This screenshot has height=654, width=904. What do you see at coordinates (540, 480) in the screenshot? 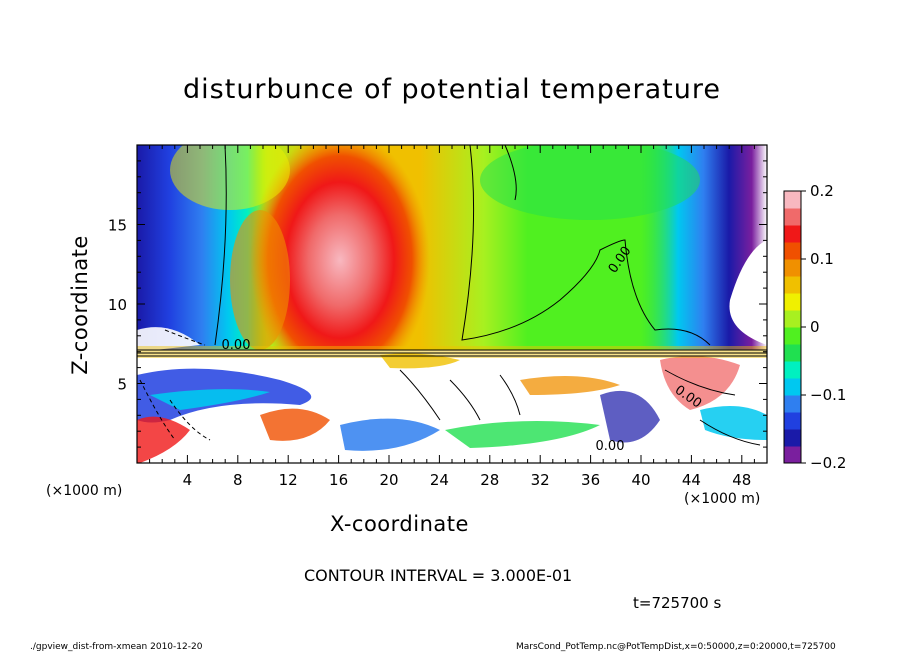
I see `x-tick-label: 32` at bounding box center [540, 480].